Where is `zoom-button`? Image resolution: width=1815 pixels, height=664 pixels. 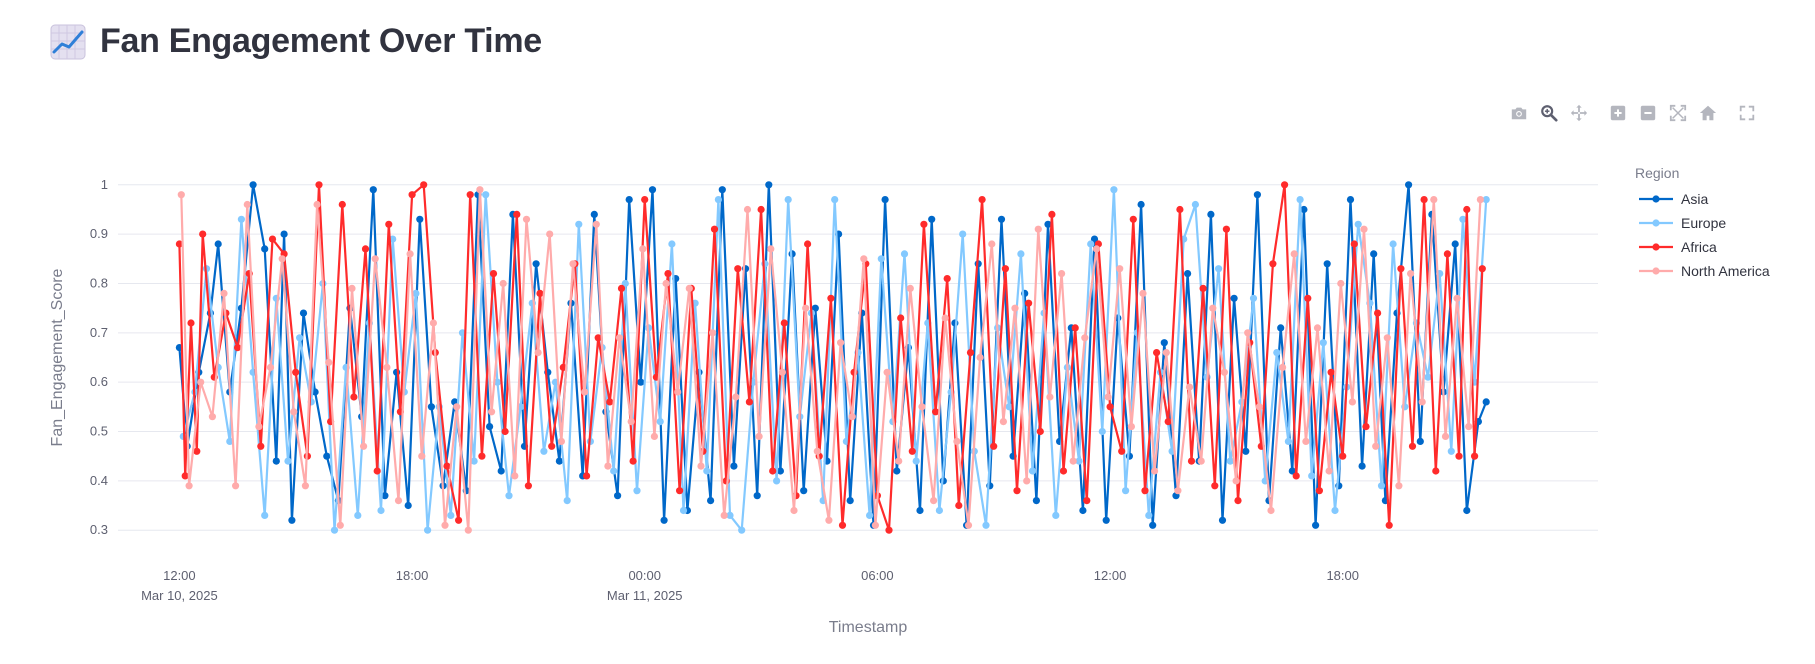 zoom-button is located at coordinates (1549, 113).